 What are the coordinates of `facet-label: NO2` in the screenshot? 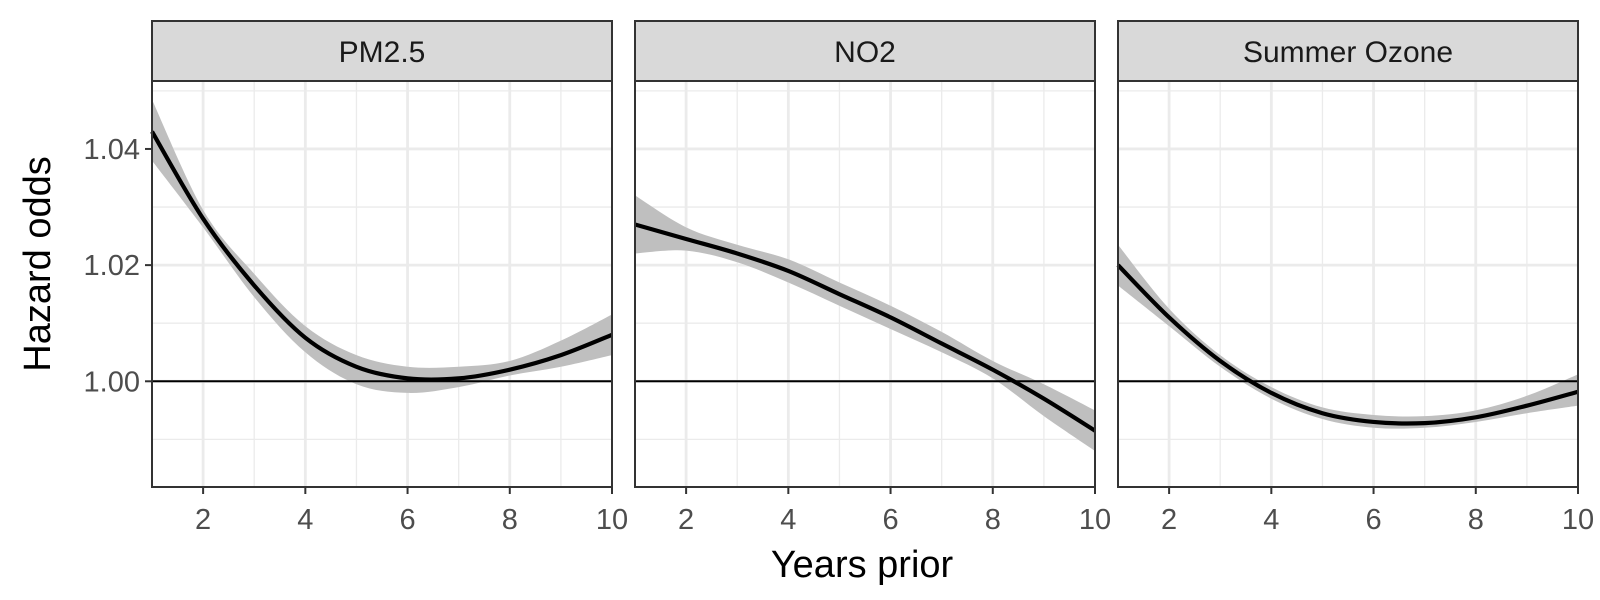 It's located at (865, 52).